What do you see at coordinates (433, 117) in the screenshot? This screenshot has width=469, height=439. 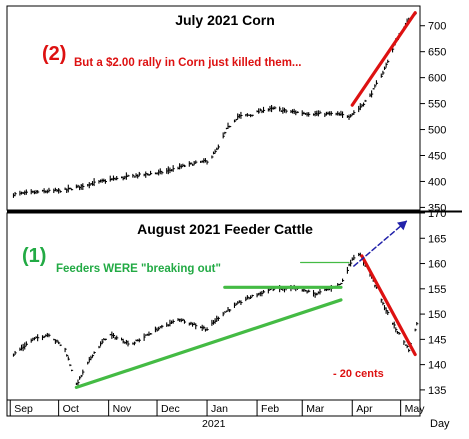 I see `corn-y-axis: 350 400 450 500 550 600 650 700` at bounding box center [433, 117].